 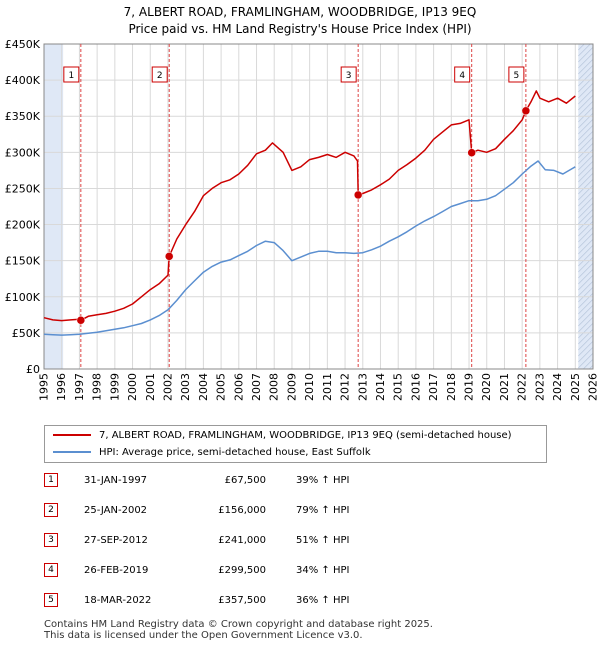 I want to click on y-tick-label: £150K, so click(x=23, y=261).